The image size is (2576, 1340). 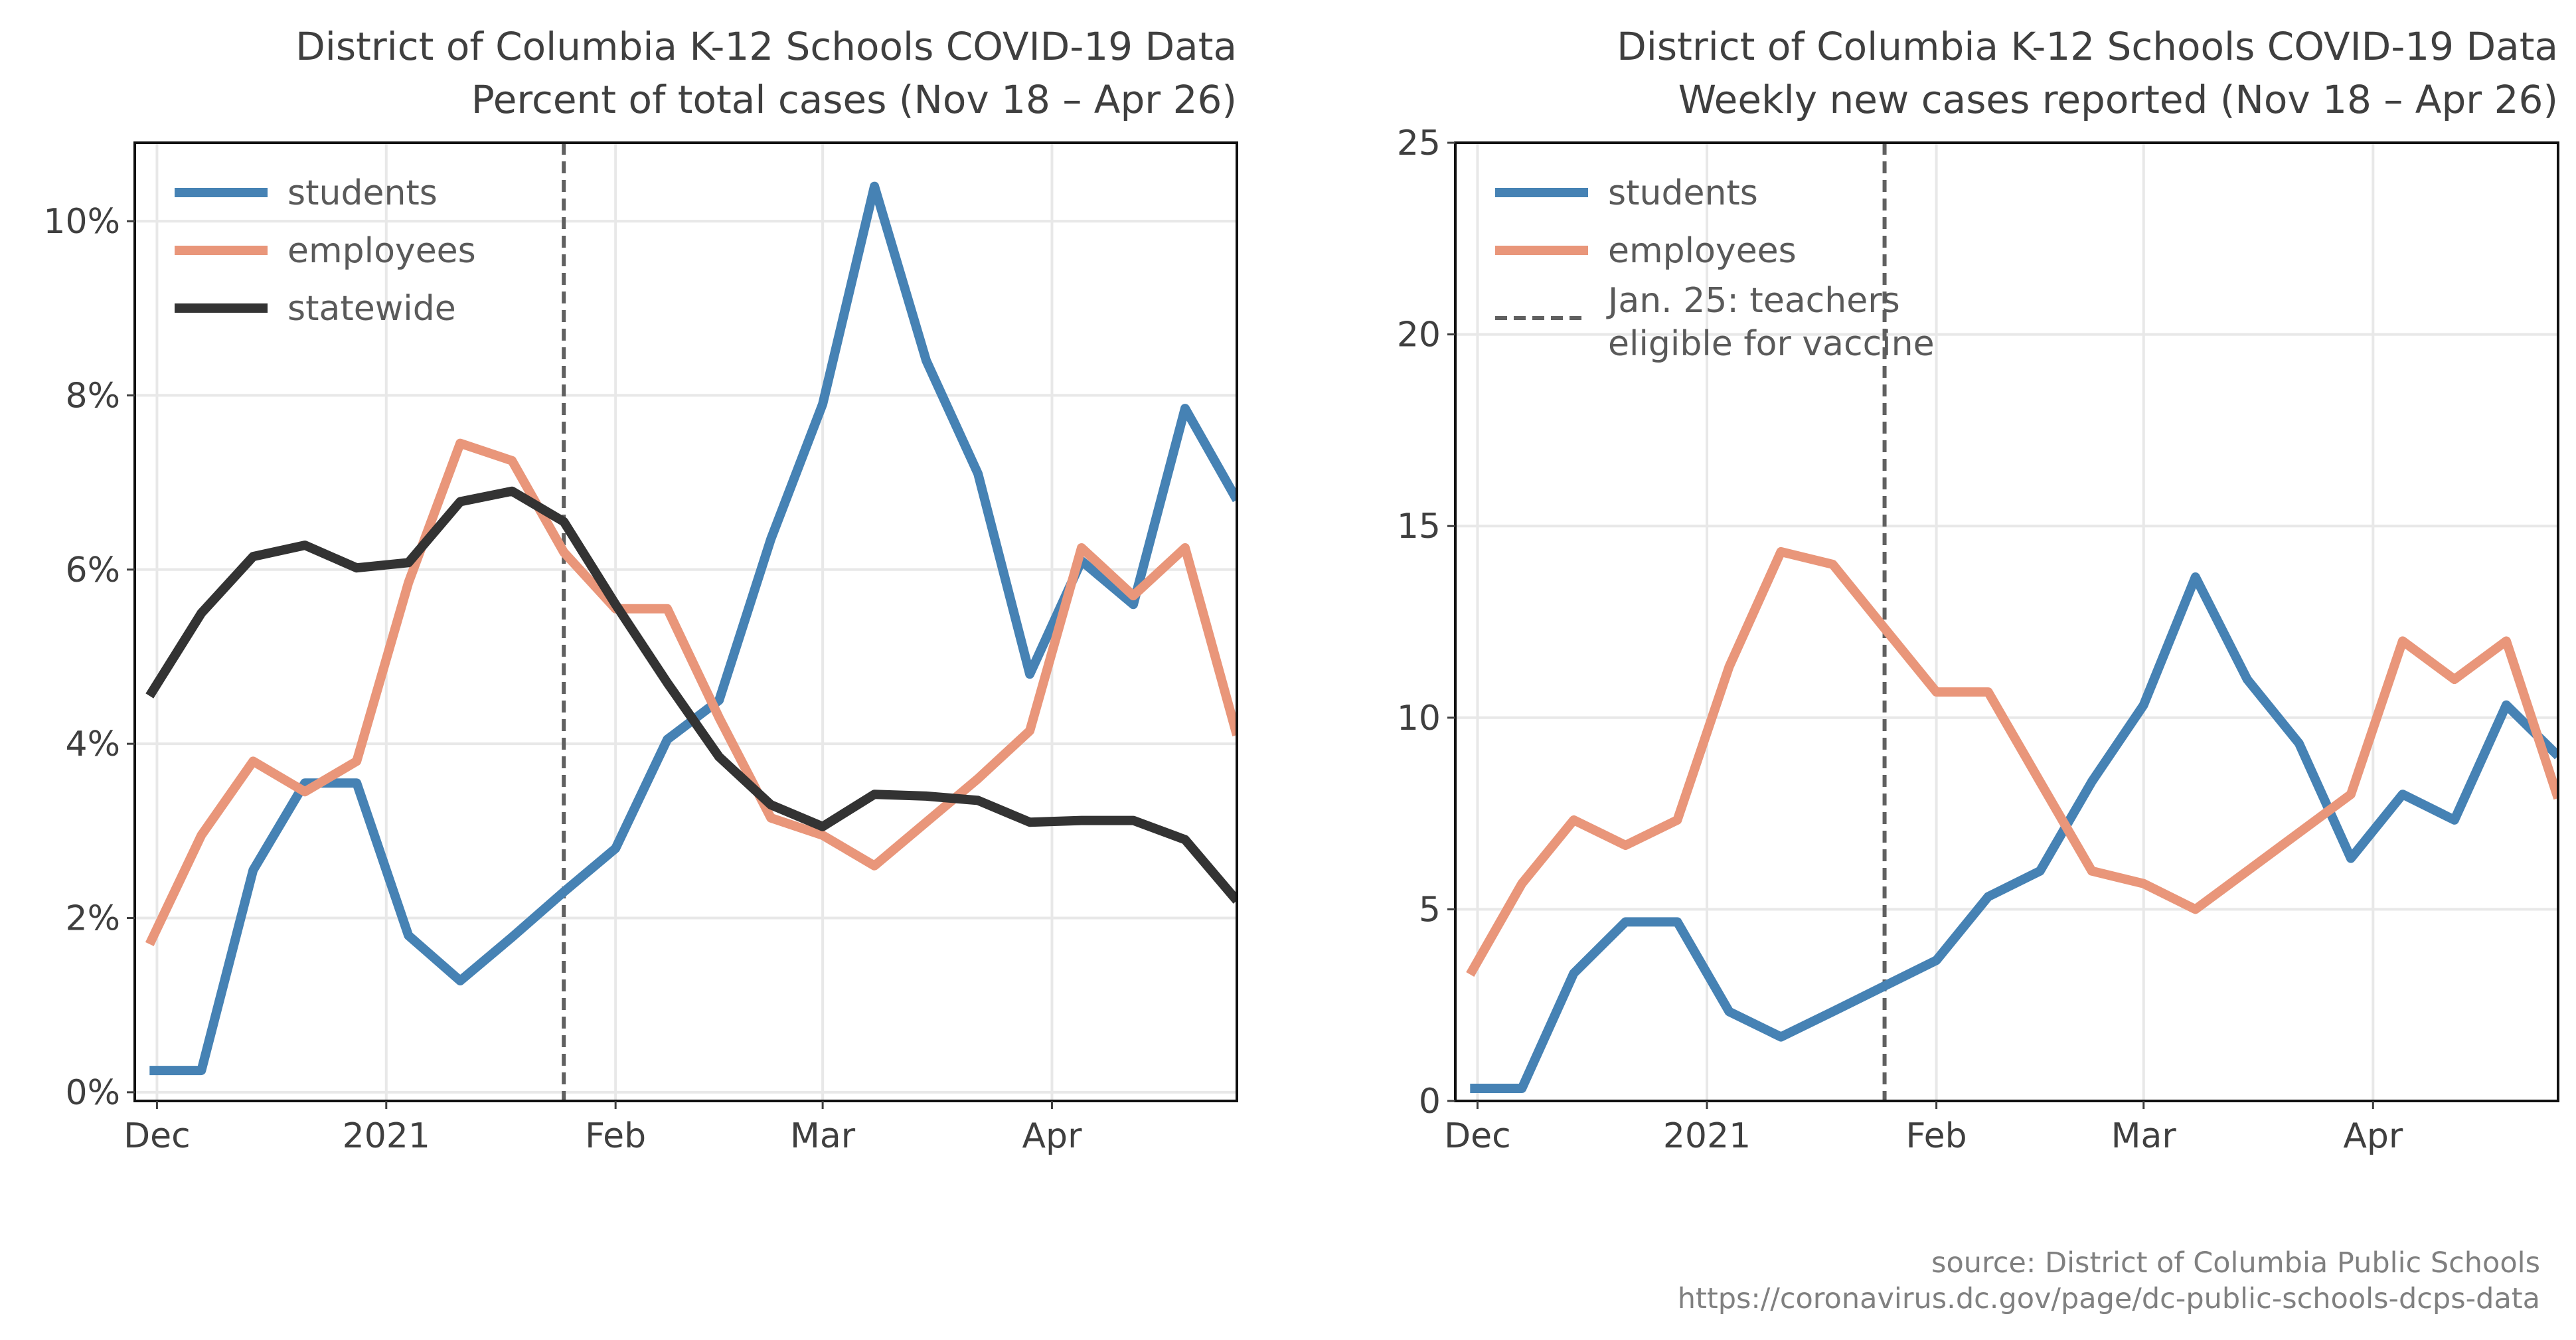 I want to click on y-tick-label: 10, so click(x=1419, y=718).